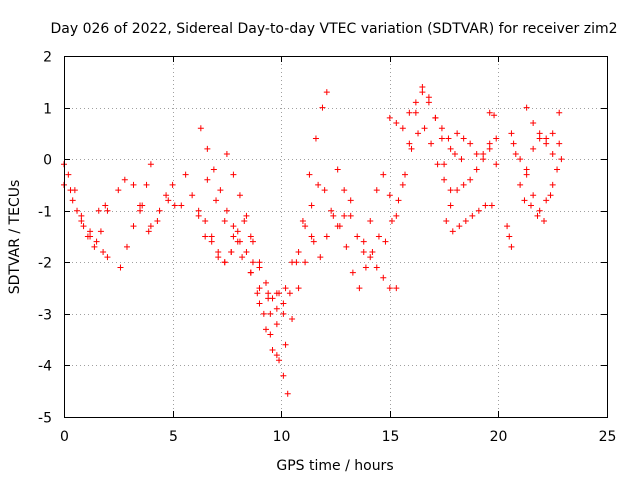 This screenshot has height=480, width=640. Describe the element at coordinates (543, 123) in the screenshot. I see `series-sat-ac` at that location.